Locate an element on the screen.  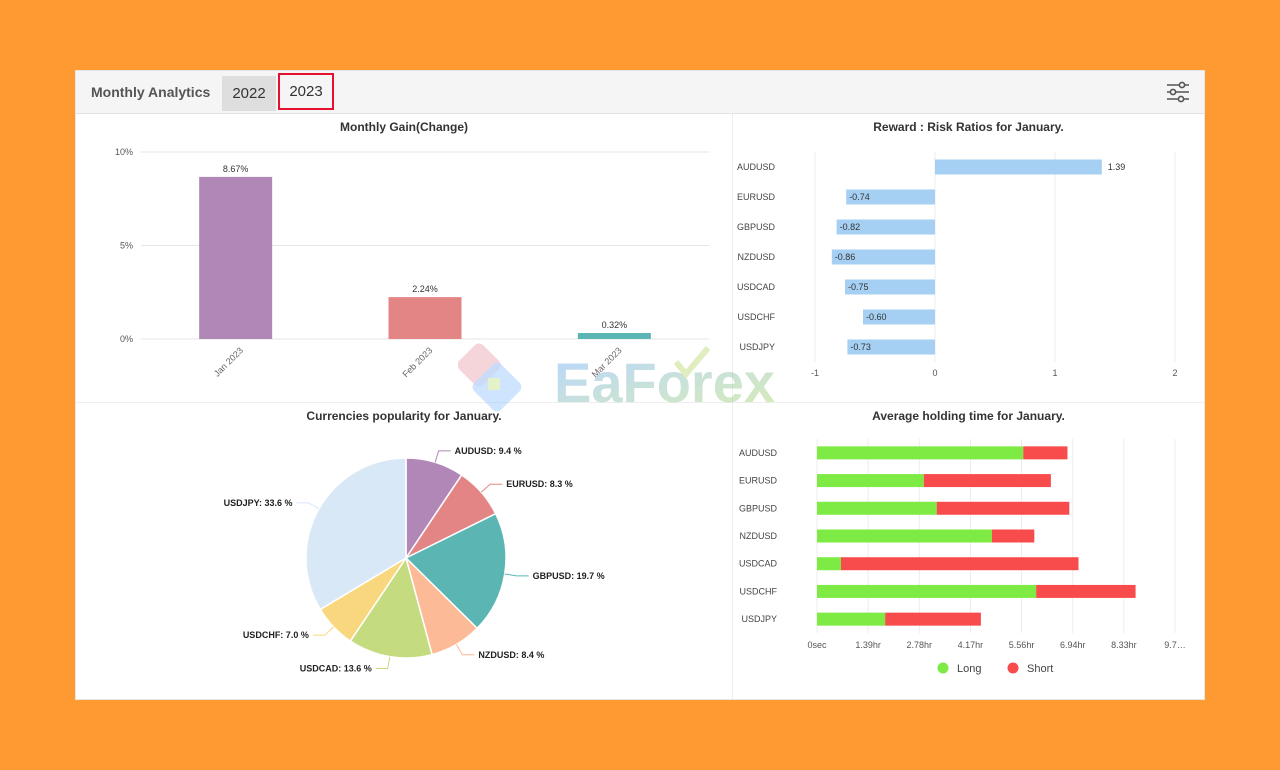
pie-data-label: EURUSD: 8.3 % is located at coordinates (539, 484).